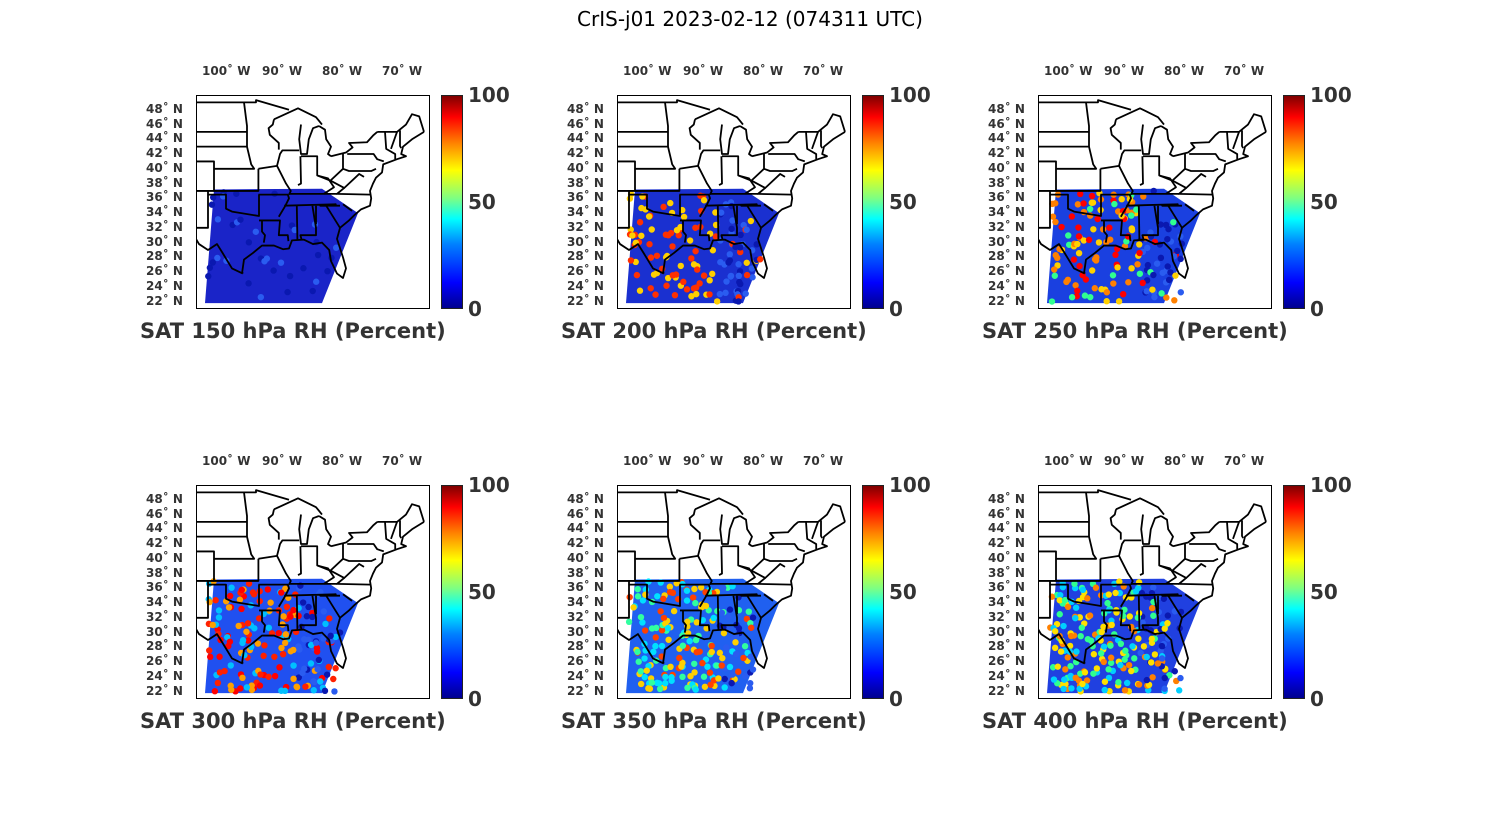 This screenshot has height=825, width=1500. Describe the element at coordinates (164, 587) in the screenshot. I see `latitude-tick-label: 36˚ N` at that location.